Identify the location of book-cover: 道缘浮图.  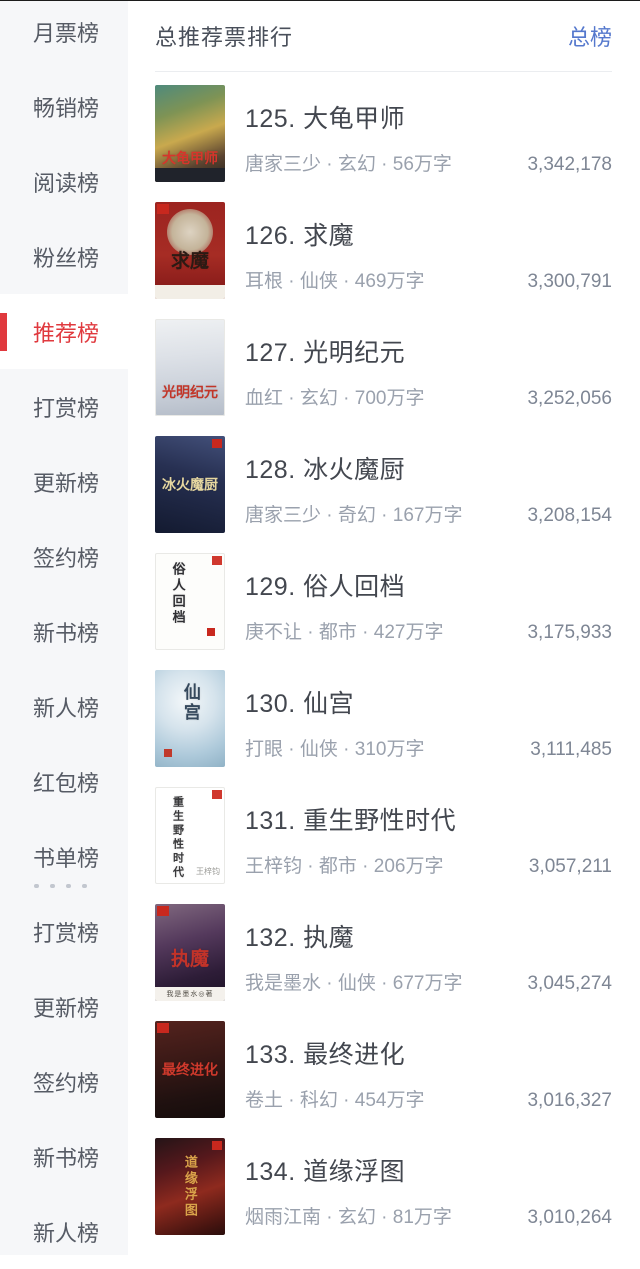
(190, 1186).